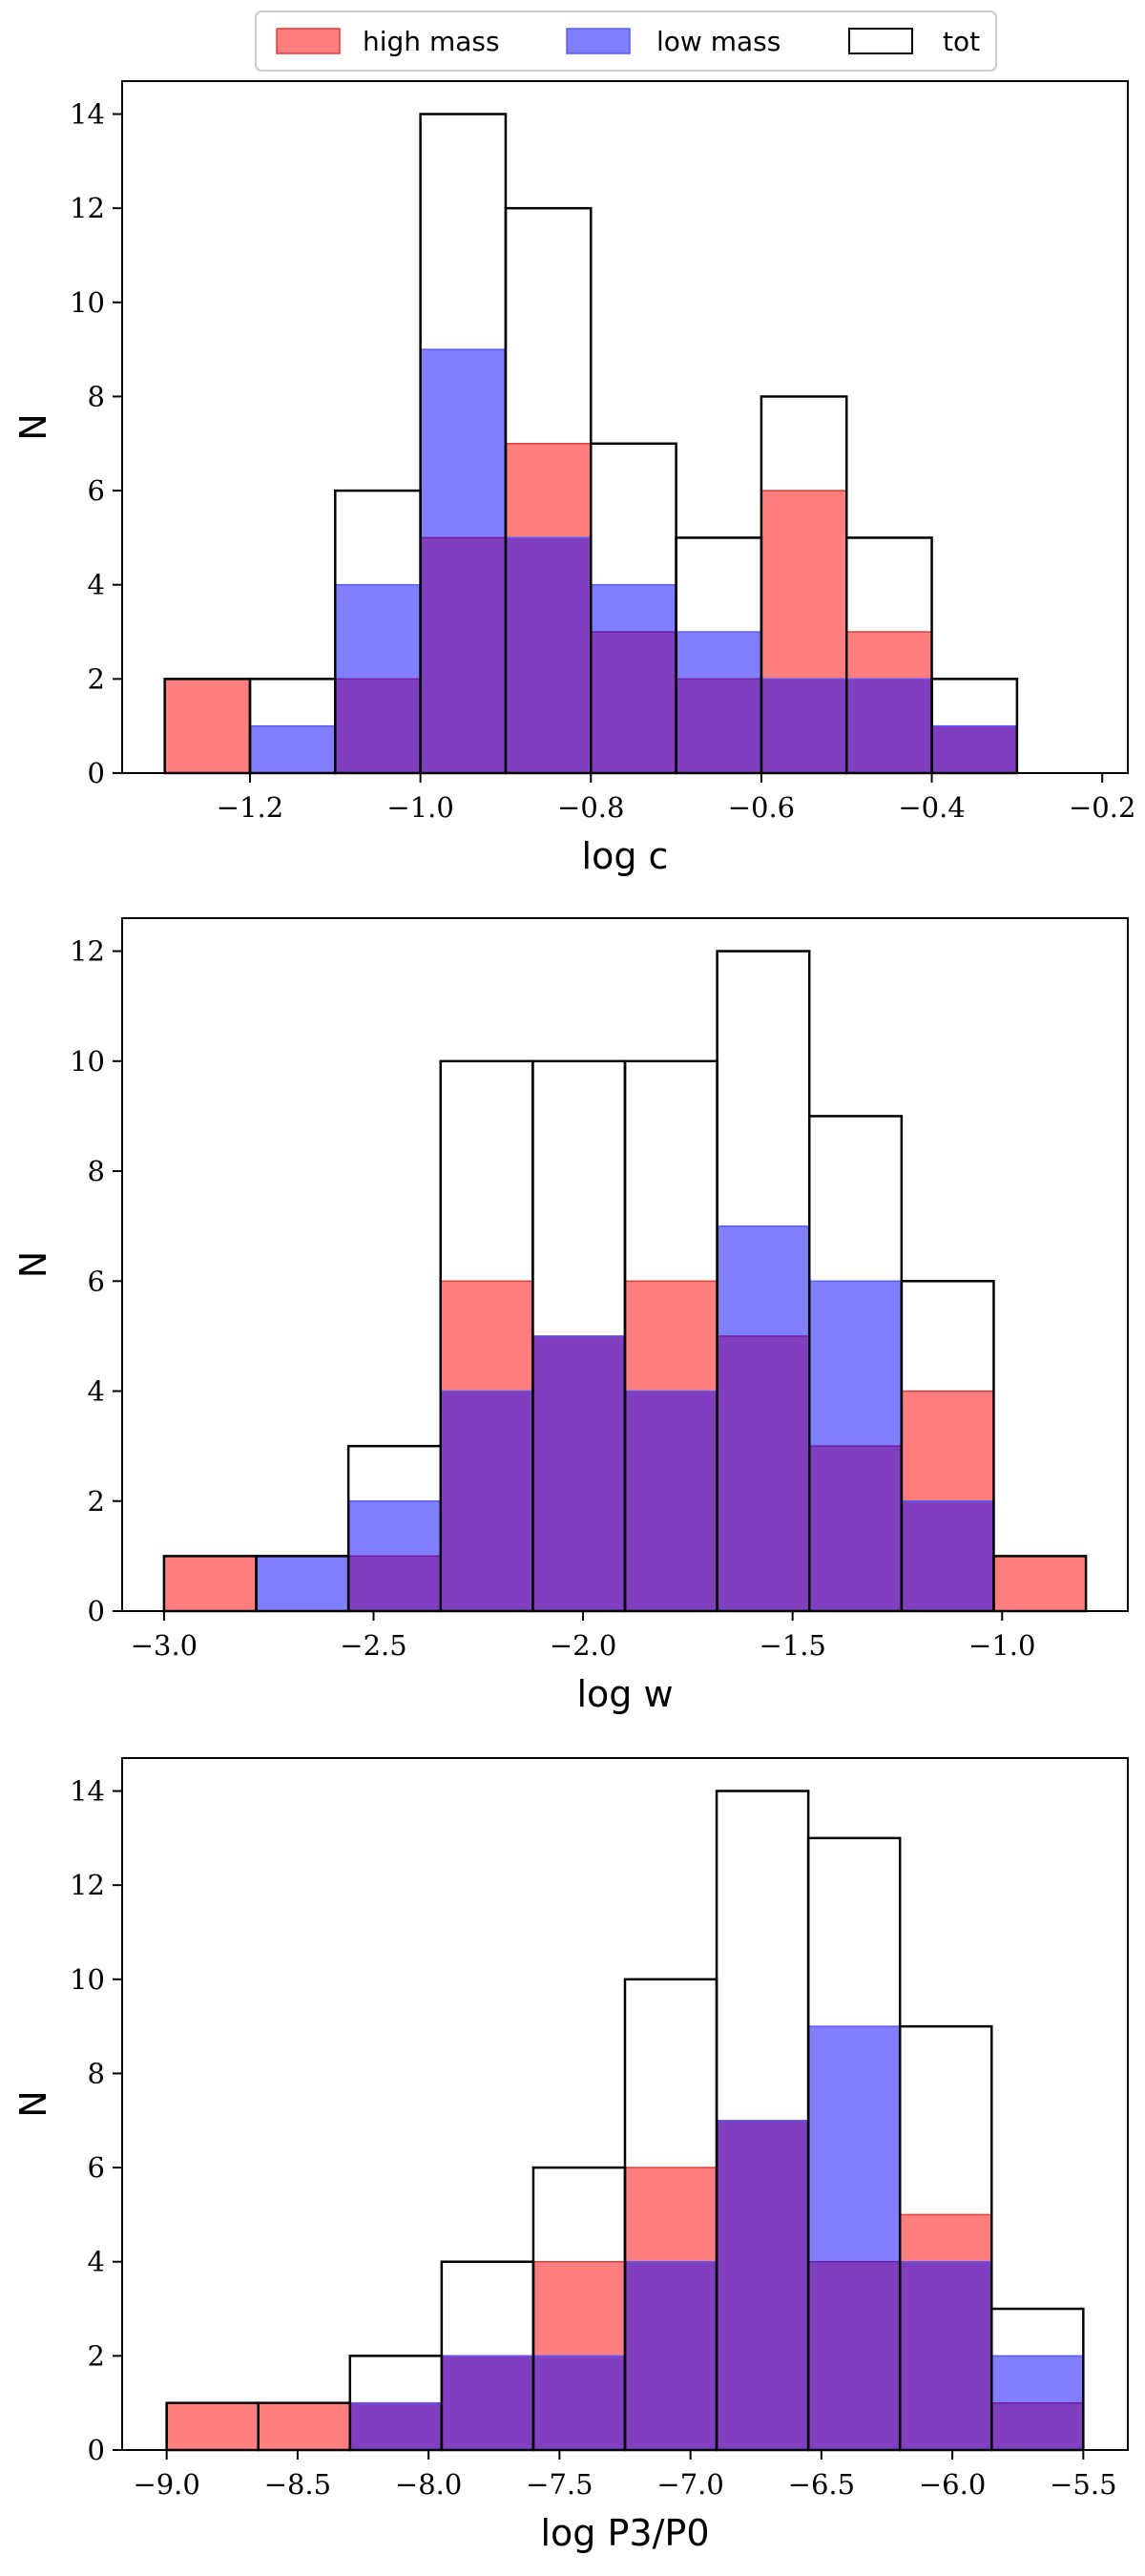  What do you see at coordinates (821, 2484) in the screenshot?
I see `x-tick-label: −6.5` at bounding box center [821, 2484].